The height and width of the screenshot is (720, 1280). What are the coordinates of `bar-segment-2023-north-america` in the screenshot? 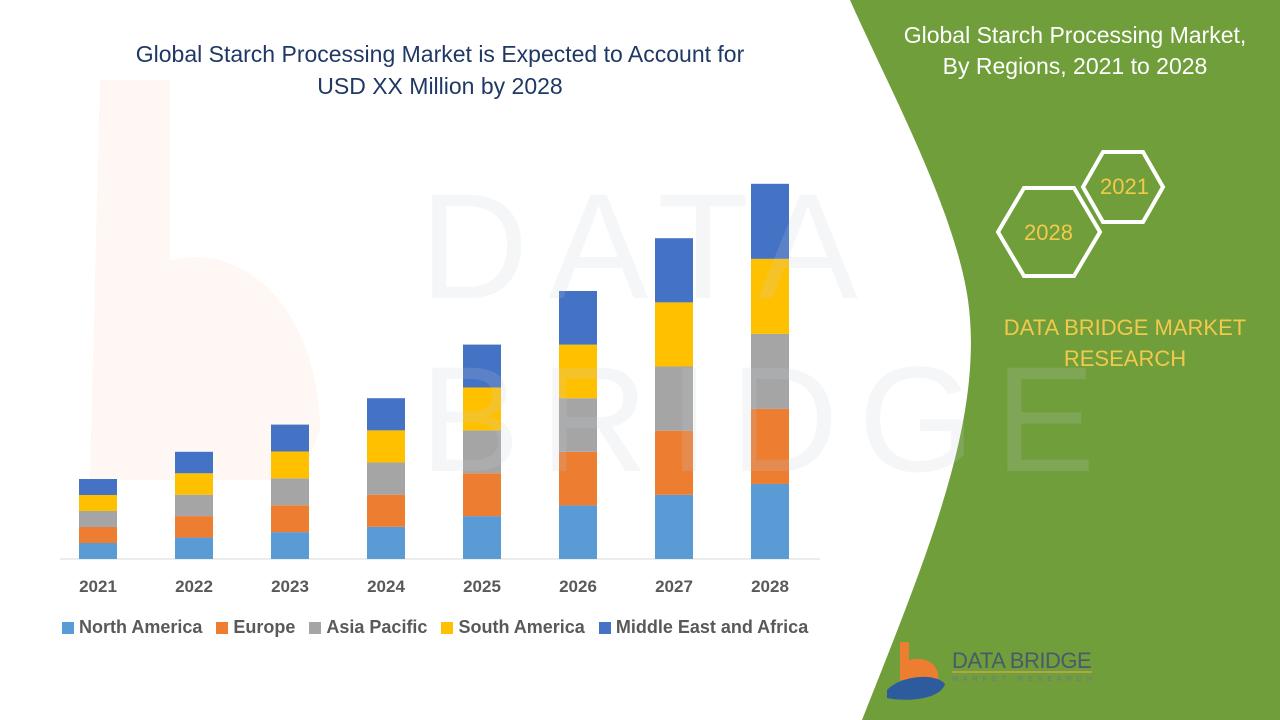 It's located at (290, 545).